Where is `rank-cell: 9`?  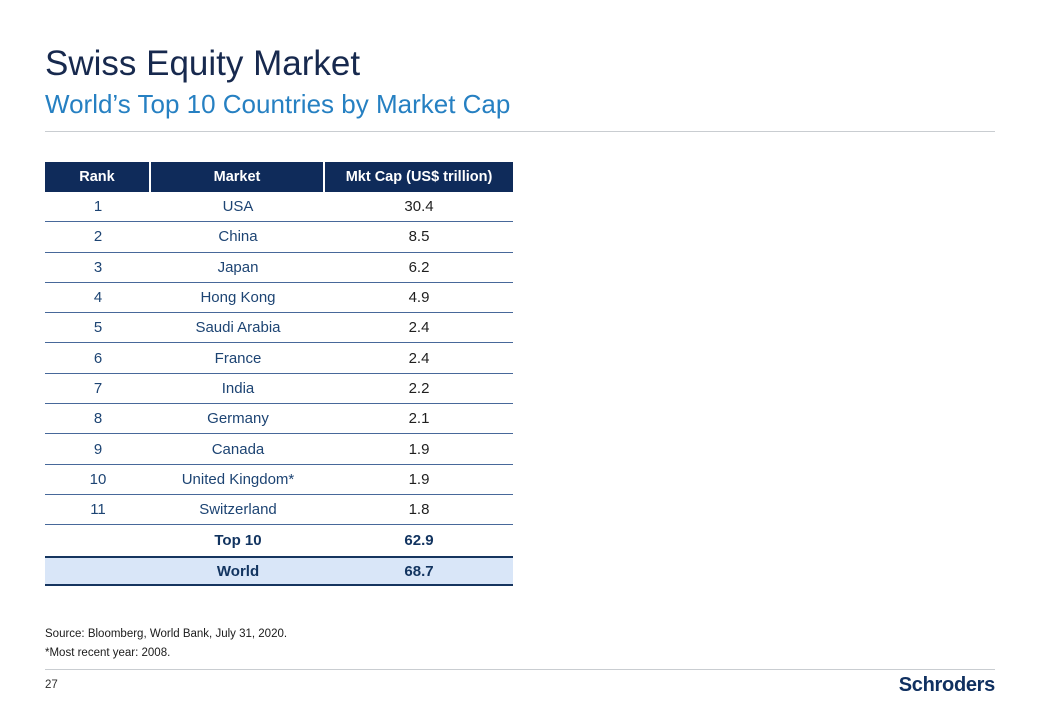 rank-cell: 9 is located at coordinates (98, 449).